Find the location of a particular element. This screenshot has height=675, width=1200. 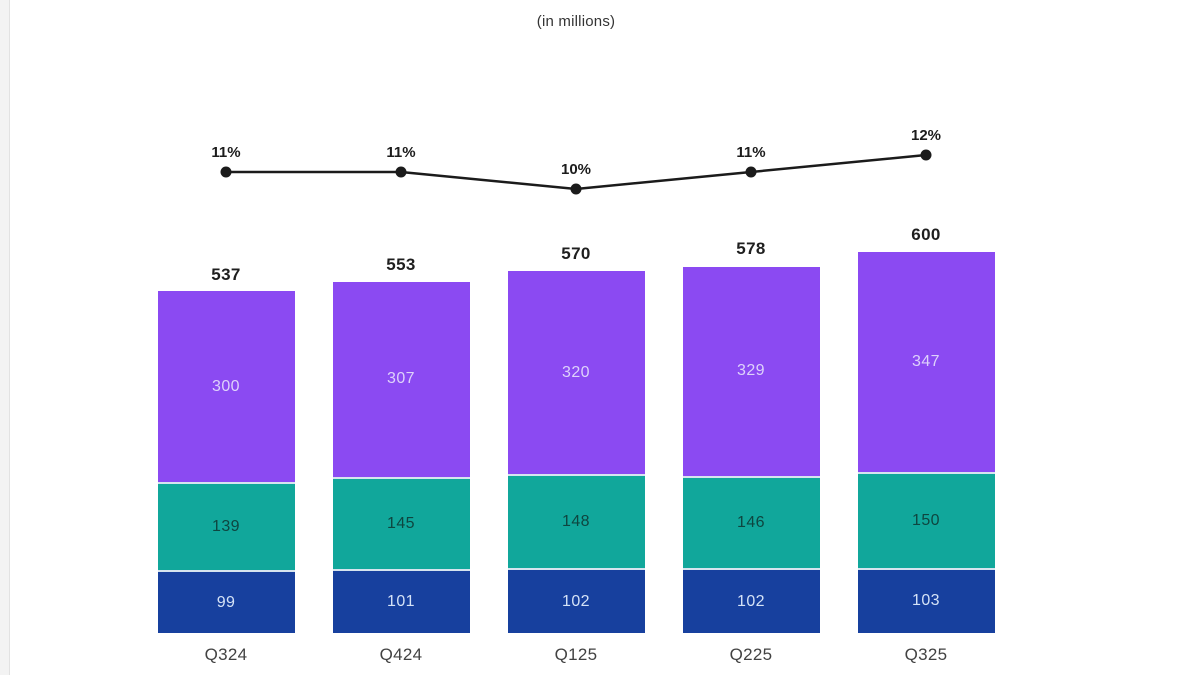

bar-segment-teal-q325: 150 is located at coordinates (926, 520).